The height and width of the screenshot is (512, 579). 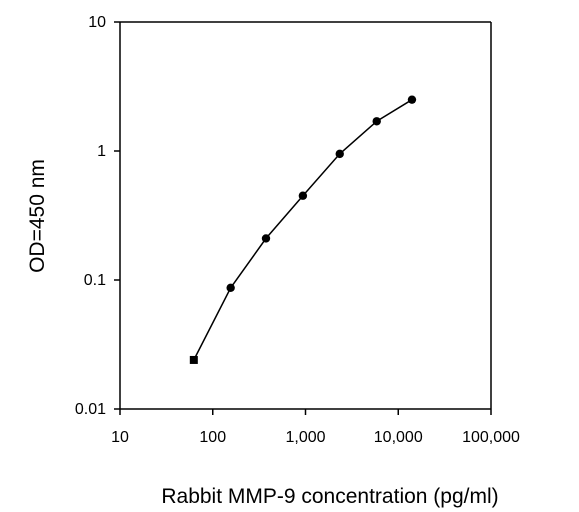 I want to click on x-tick-label: 10,000, so click(x=398, y=437).